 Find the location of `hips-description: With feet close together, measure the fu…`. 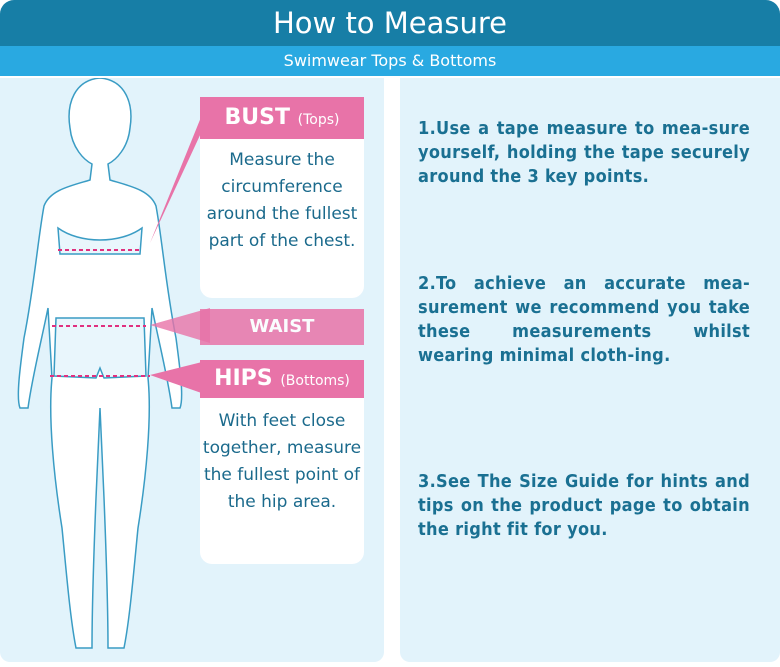

hips-description: With feet close together, measure the fu… is located at coordinates (282, 481).